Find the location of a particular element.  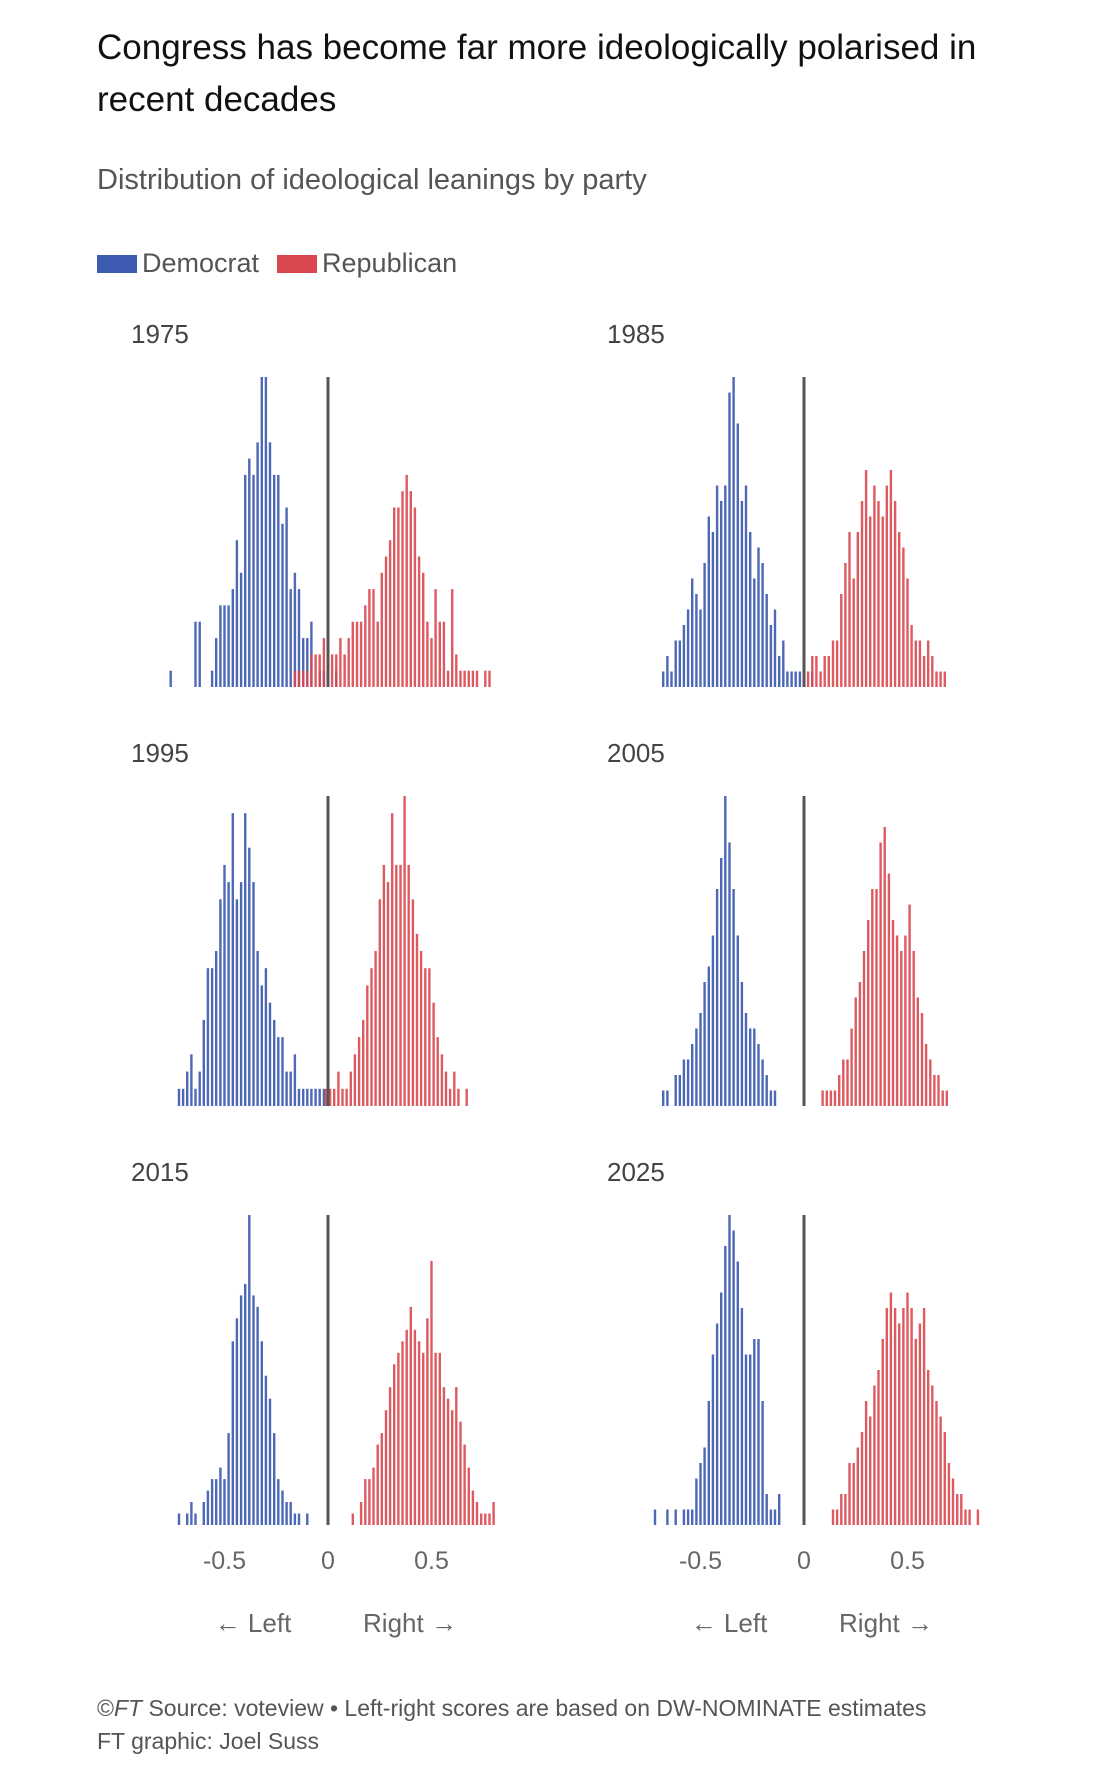

panel-title: 1995 is located at coordinates (160, 753).